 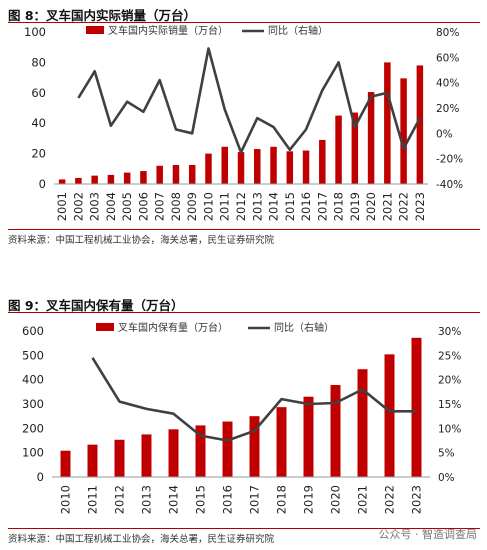 What do you see at coordinates (141, 240) in the screenshot?
I see `figure-8-source: 资料来源：中国工程机械工业协会，海关总署，民生证券研究院` at bounding box center [141, 240].